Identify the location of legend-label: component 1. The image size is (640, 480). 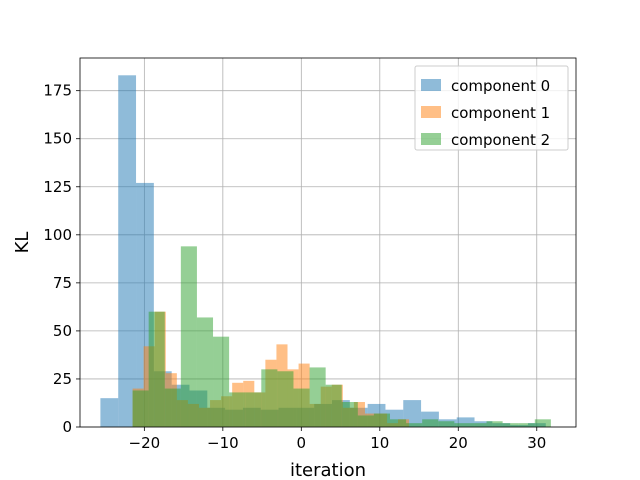
(500, 113).